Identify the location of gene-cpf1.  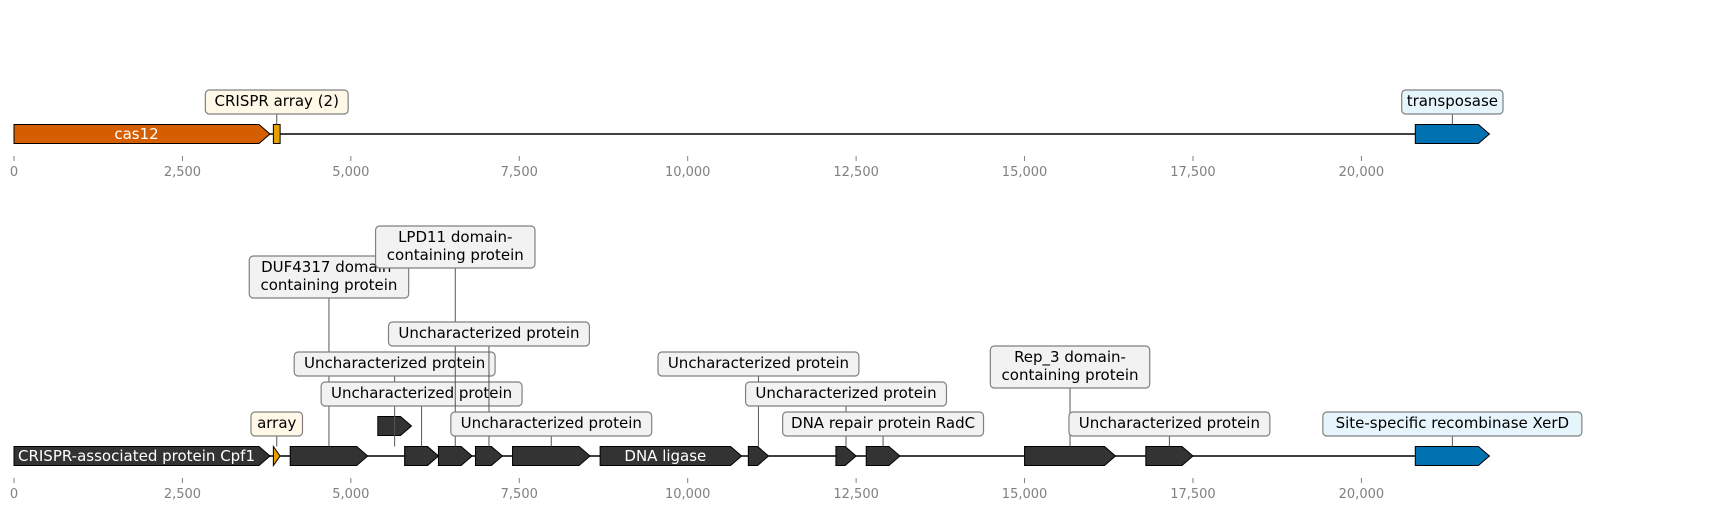
(142, 456).